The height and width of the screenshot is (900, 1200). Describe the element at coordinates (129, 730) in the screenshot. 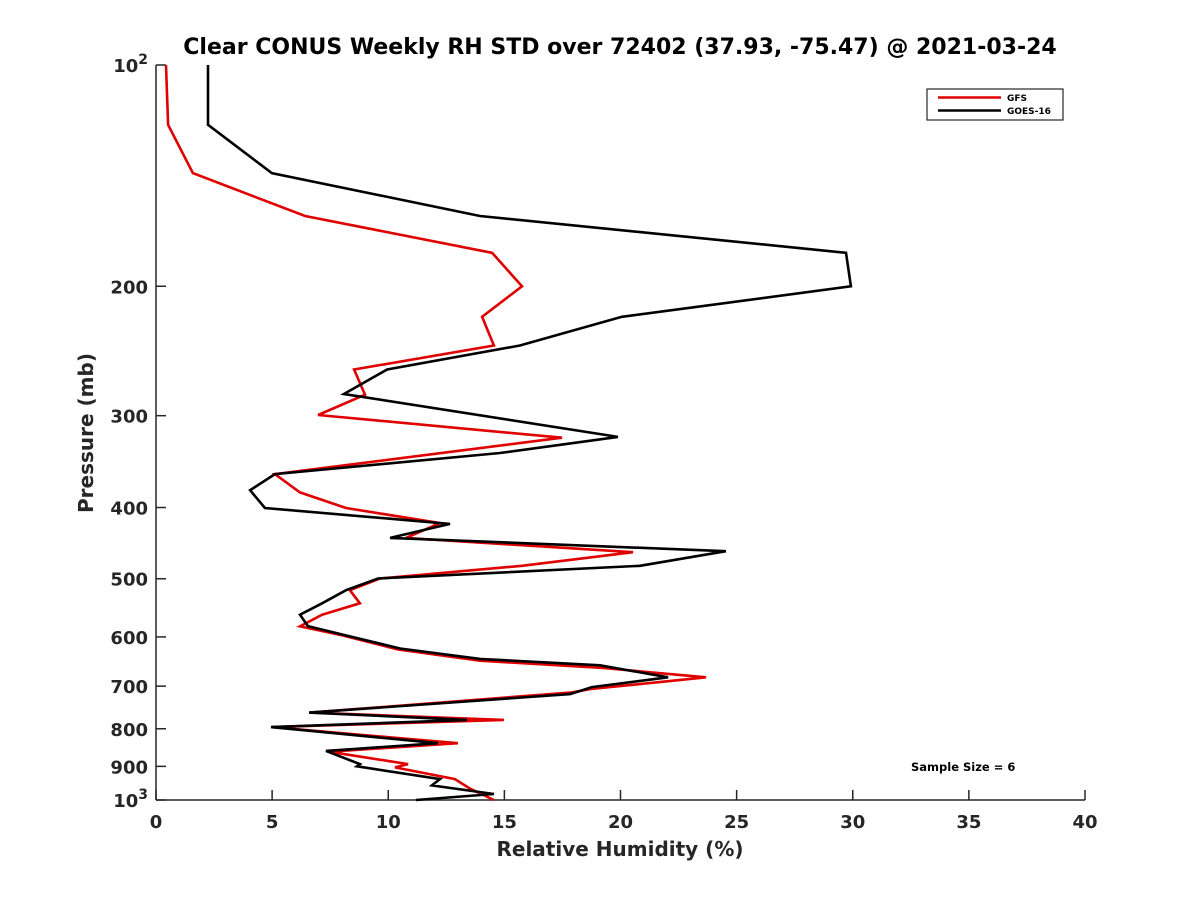

I see `y-tick-label: 800` at that location.